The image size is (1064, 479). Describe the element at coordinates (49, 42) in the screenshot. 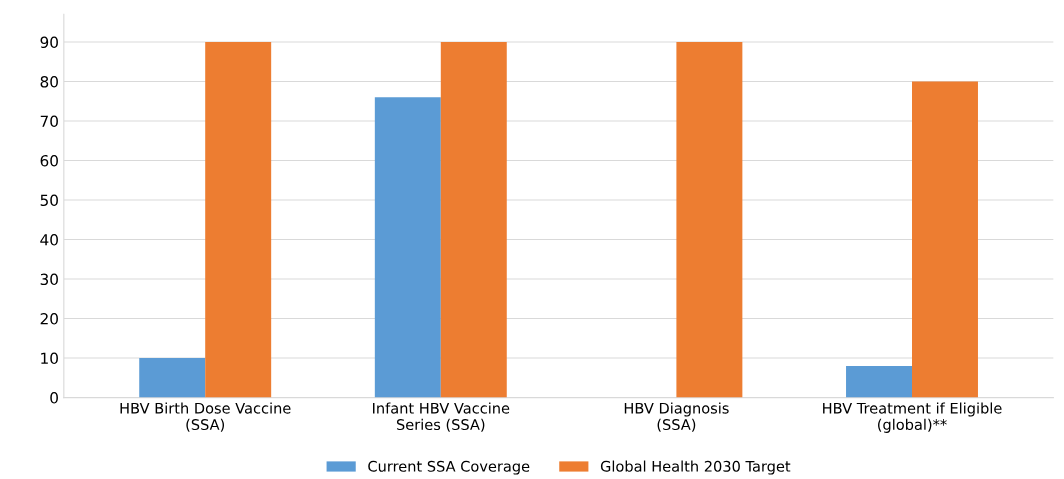

I see `y-tick-label: 90` at that location.